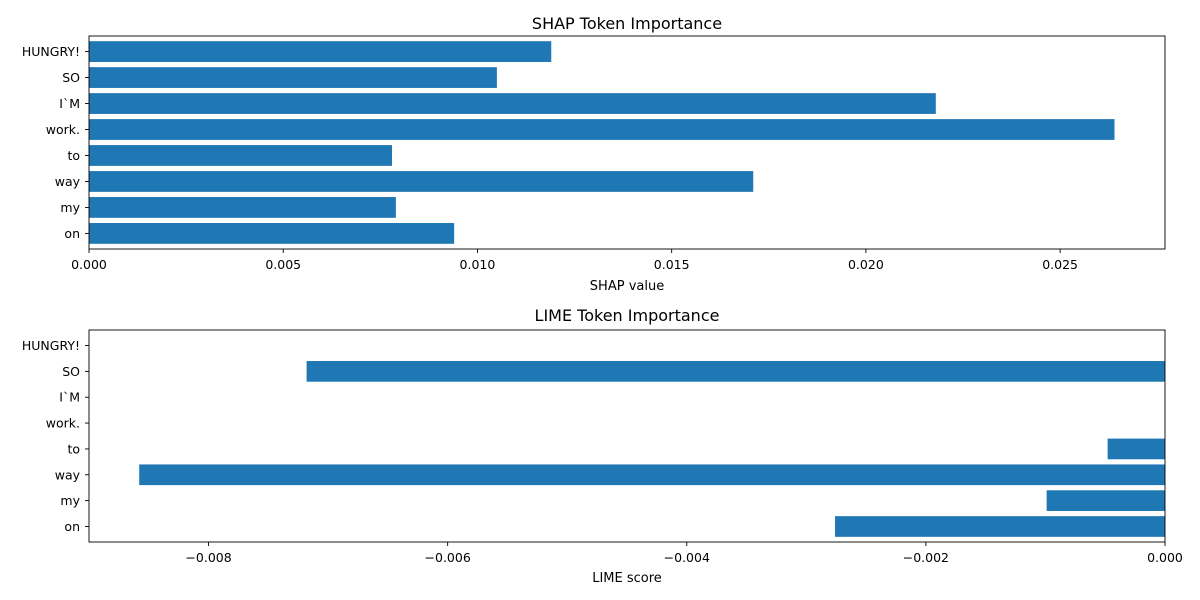 The height and width of the screenshot is (600, 1200). Describe the element at coordinates (672, 264) in the screenshot. I see `shap-x-tick-label: 0.015` at that location.